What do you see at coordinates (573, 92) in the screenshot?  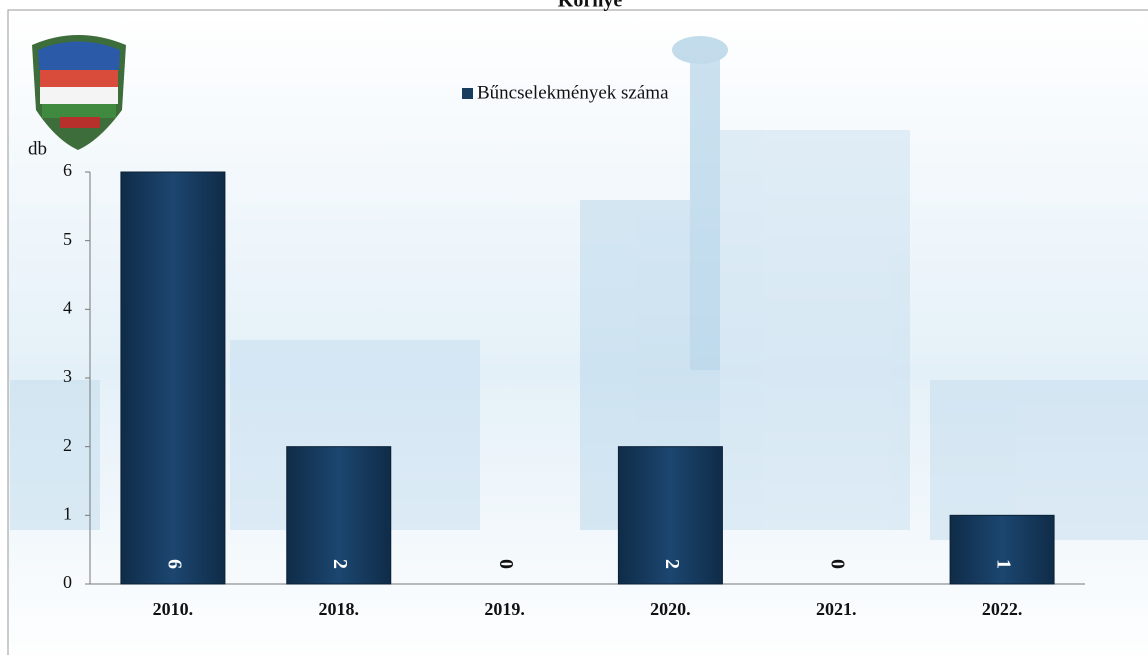 I see `legend-label: Bűncselekmények száma` at bounding box center [573, 92].